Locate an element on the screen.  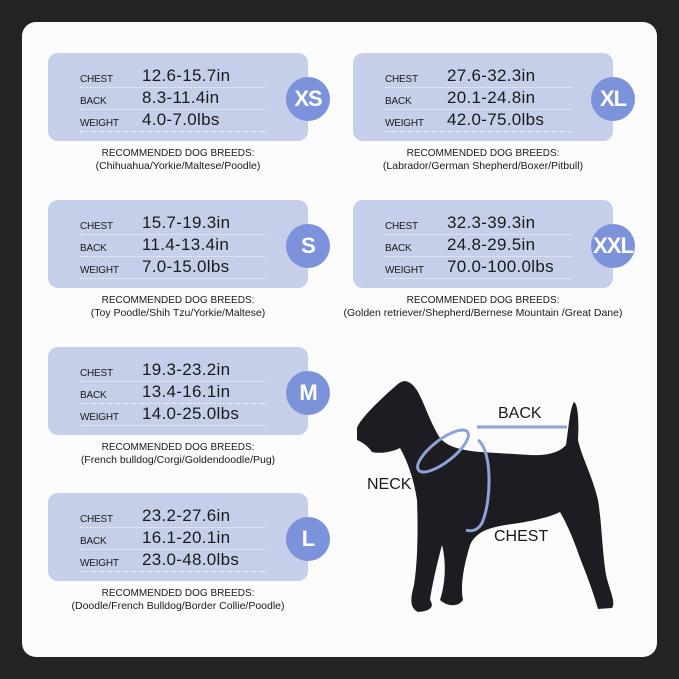
size-badge: XS is located at coordinates (308, 99).